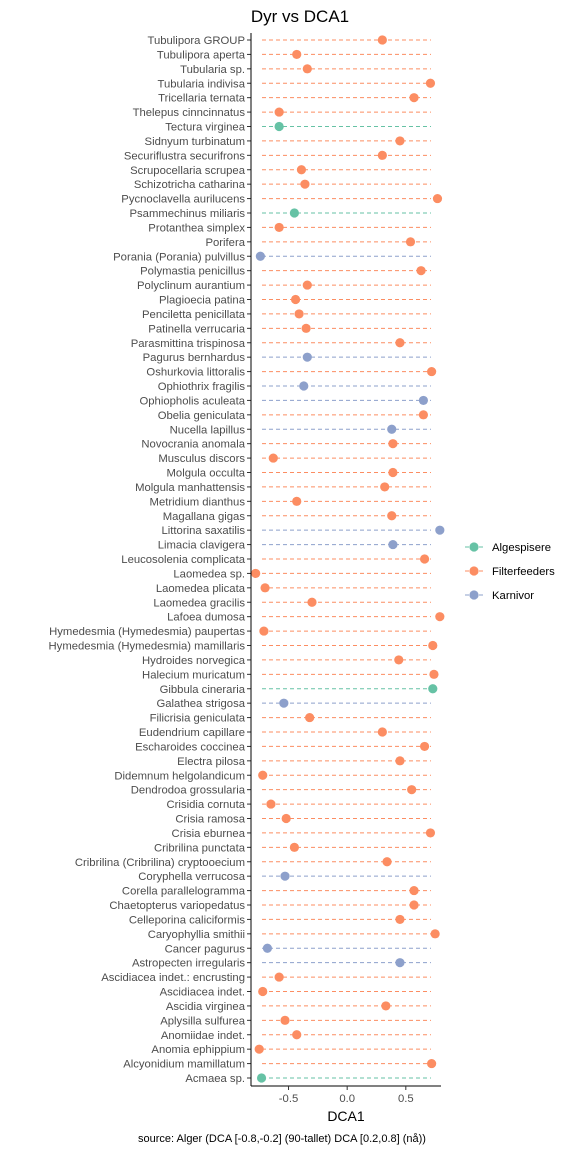 The image size is (576, 1157). Describe the element at coordinates (211, 762) in the screenshot. I see `y-tick-label: Electra pilosa` at that location.